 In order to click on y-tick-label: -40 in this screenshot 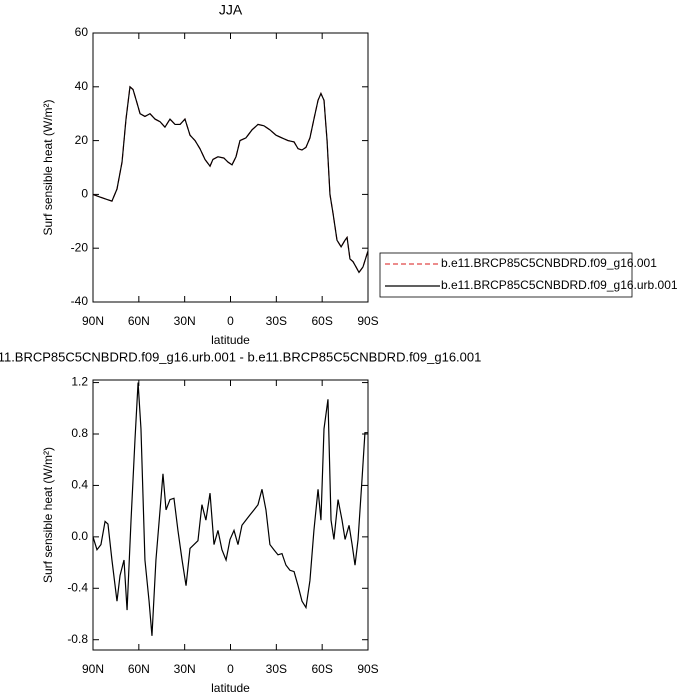, I will do `click(80, 301)`.